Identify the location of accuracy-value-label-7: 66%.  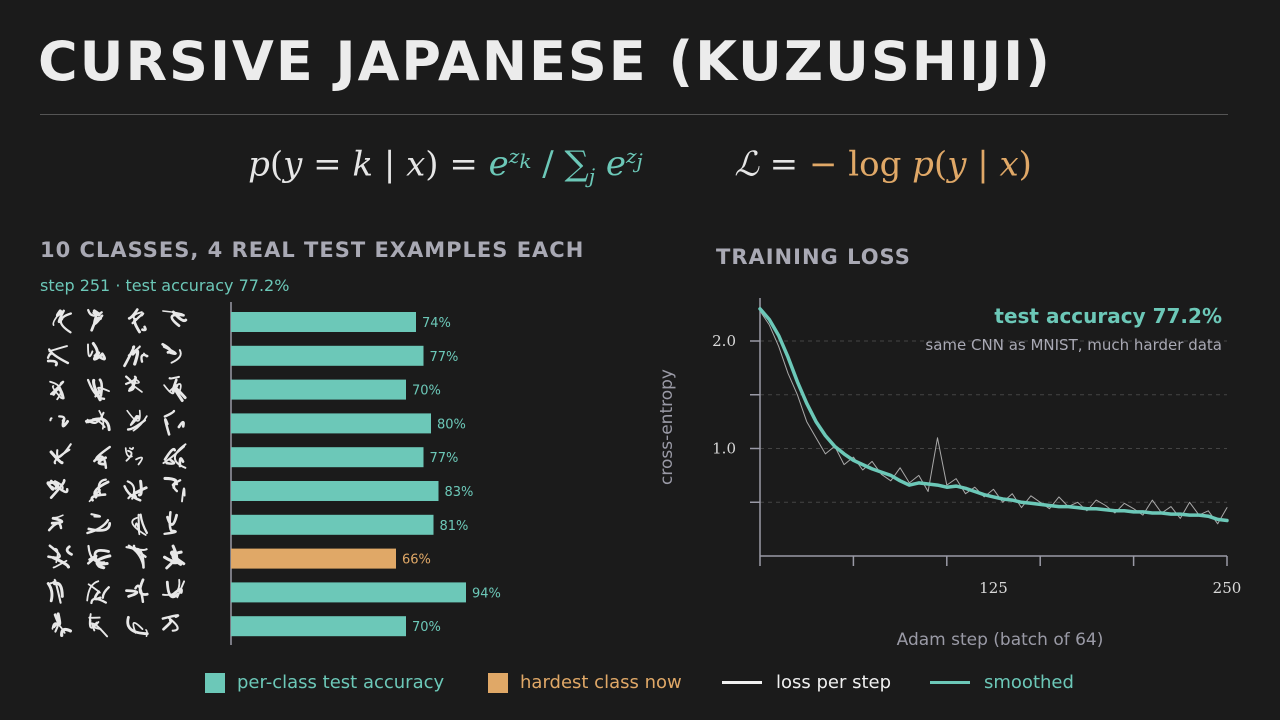
(416, 560).